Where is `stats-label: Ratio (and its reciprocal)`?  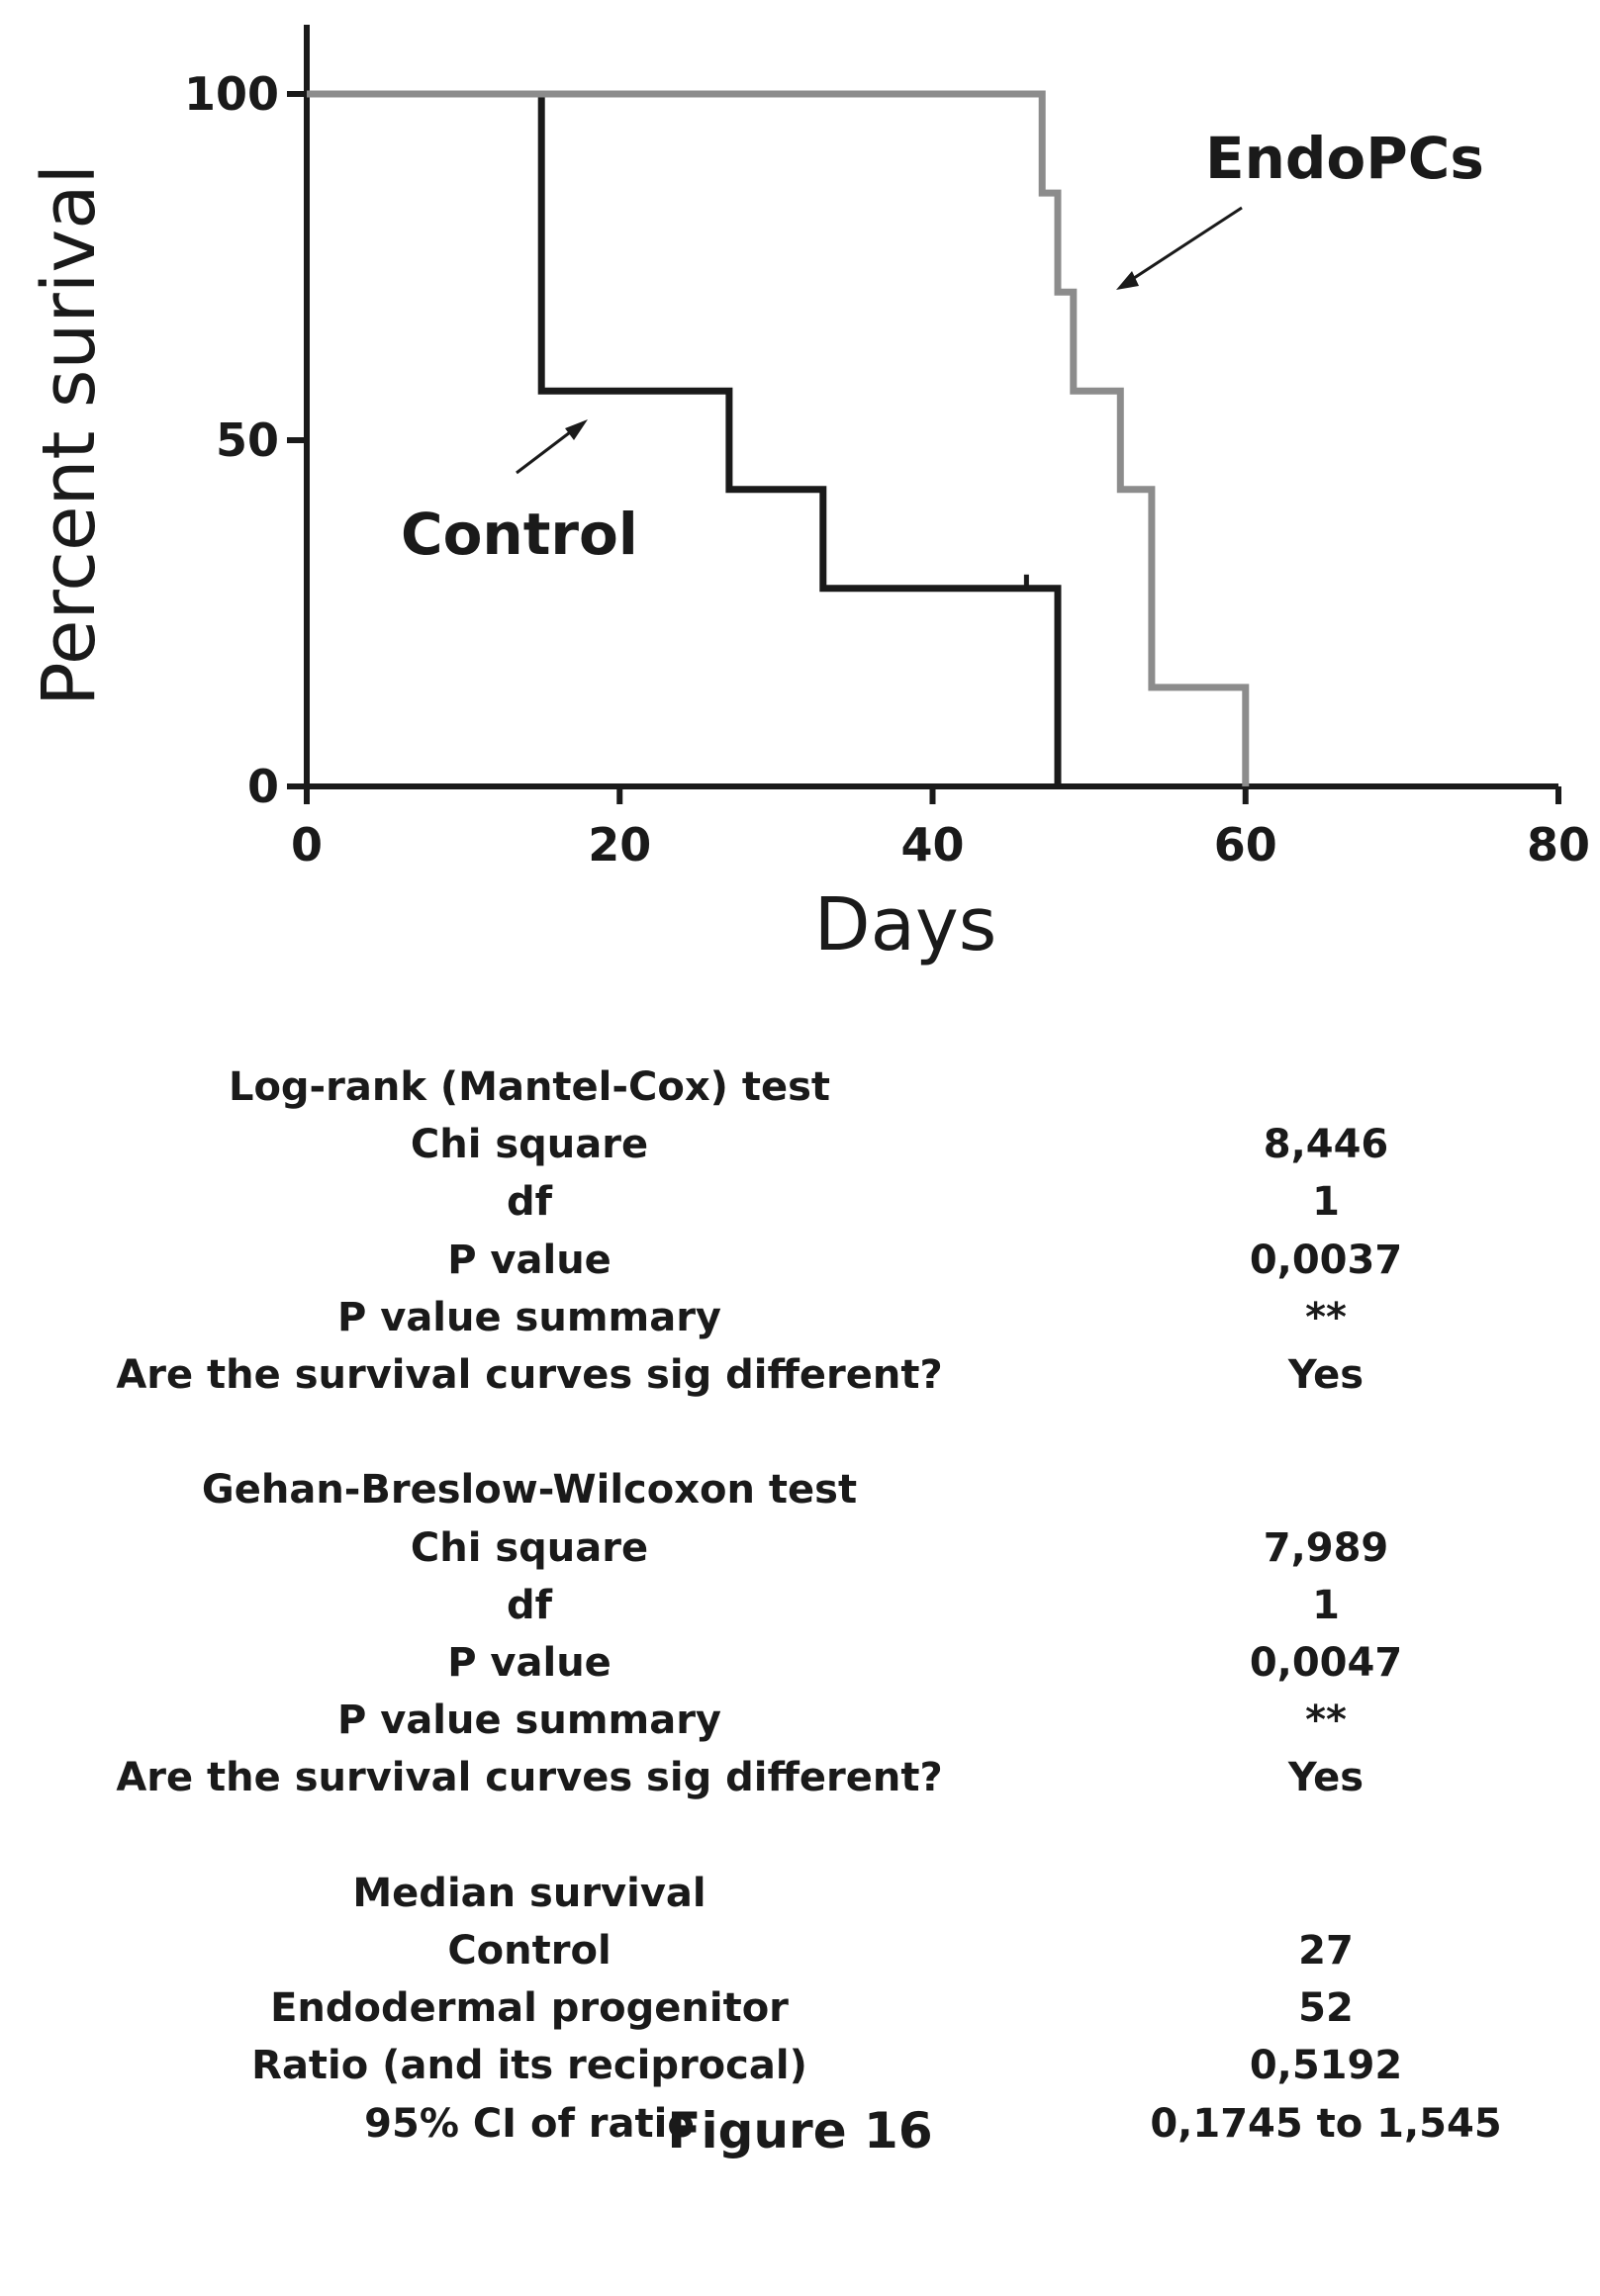 stats-label: Ratio (and its reciprocal) is located at coordinates (529, 2066).